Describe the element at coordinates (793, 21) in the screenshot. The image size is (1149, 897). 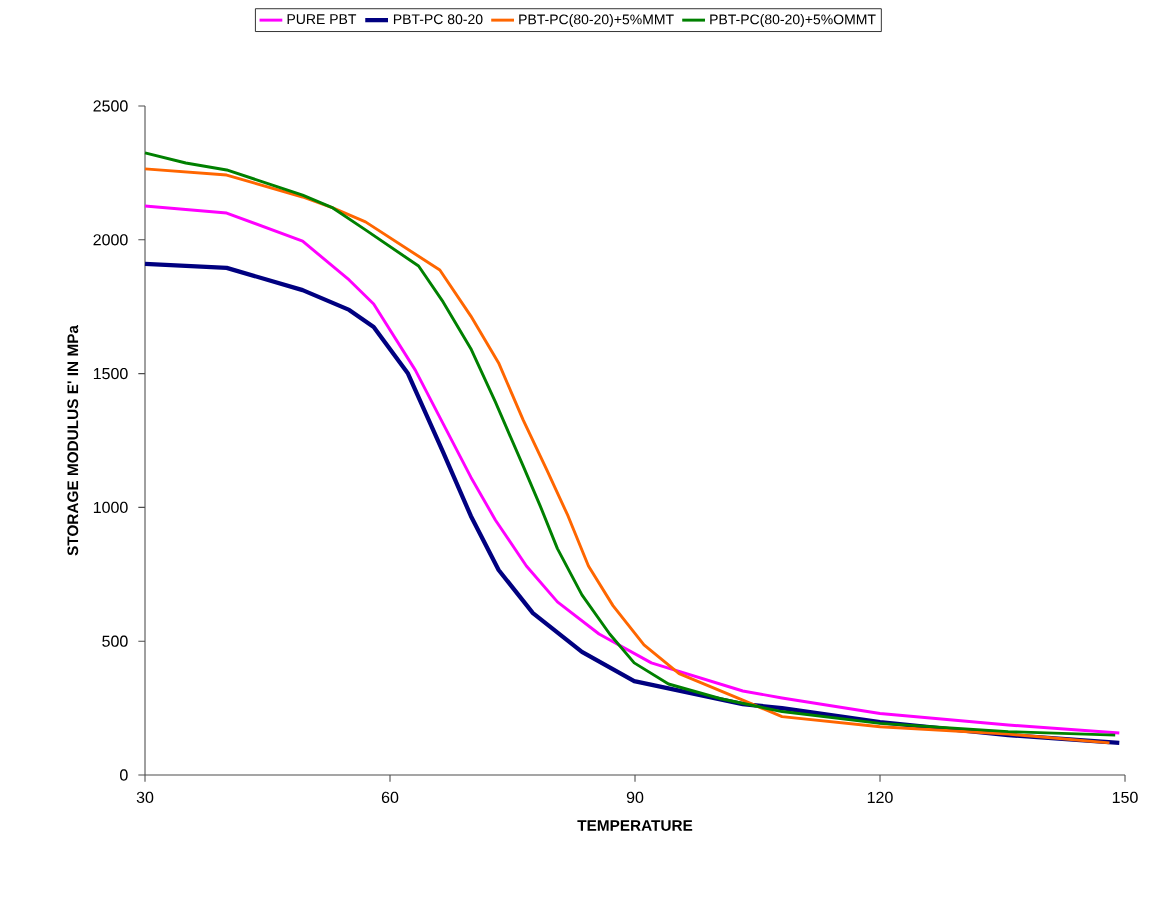
I see `legend-label: PBT-PC(80-20)+5%OMMT` at that location.